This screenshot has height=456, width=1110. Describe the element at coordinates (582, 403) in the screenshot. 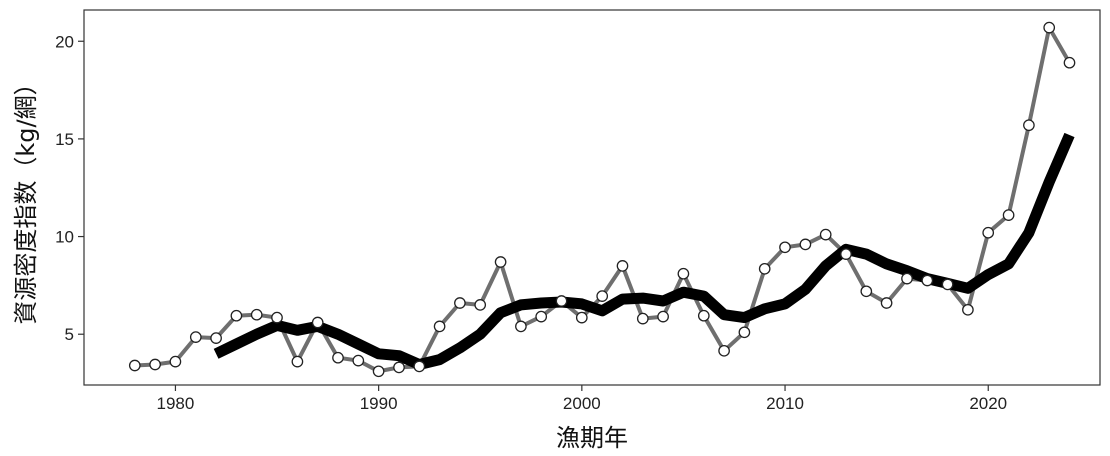

I see `x-tick-label: 2000` at that location.